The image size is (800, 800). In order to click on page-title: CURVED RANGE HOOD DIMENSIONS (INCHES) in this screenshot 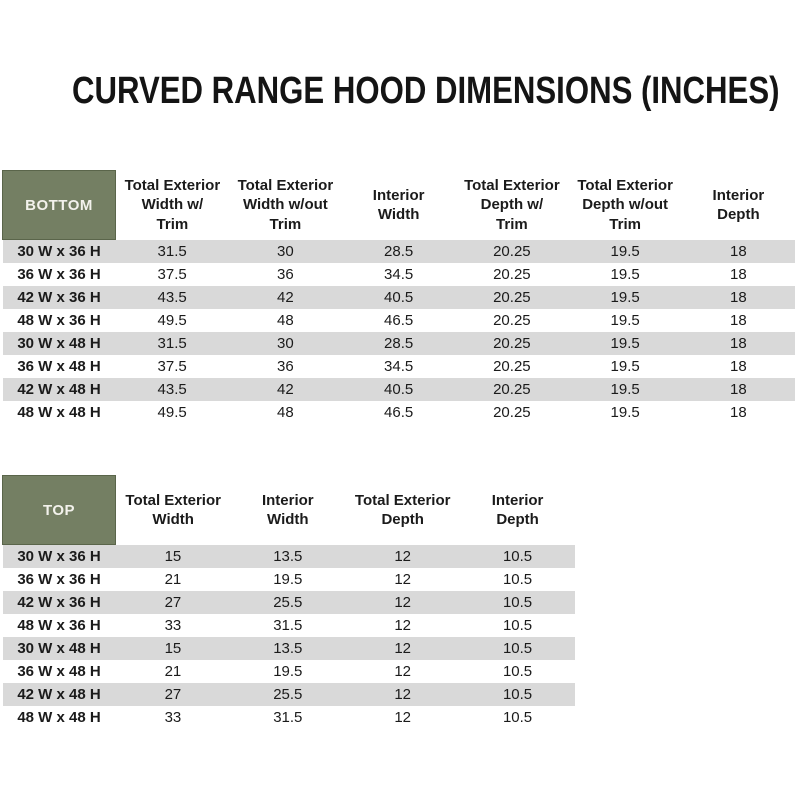, I will do `click(426, 91)`.